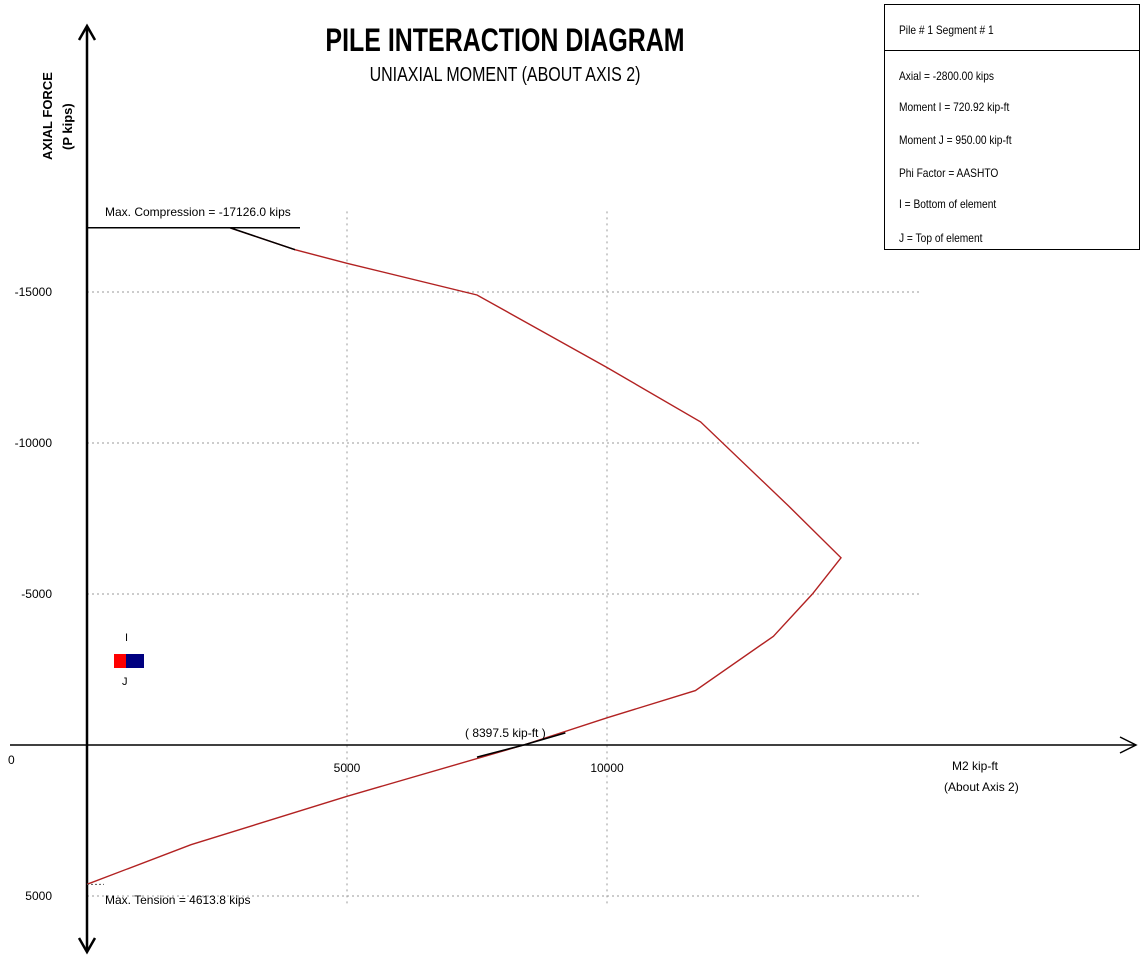 The width and height of the screenshot is (1145, 956). What do you see at coordinates (505, 40) in the screenshot?
I see `chart-title: PILE INTERACTION DIAGRAM` at bounding box center [505, 40].